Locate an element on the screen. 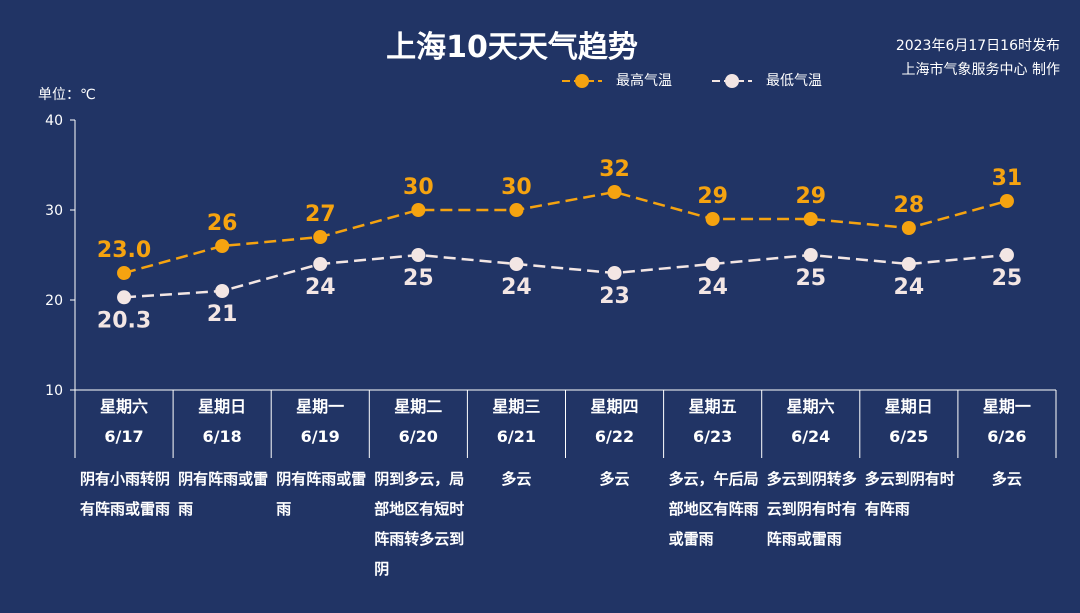 Image resolution: width=1080 pixels, height=613 pixels. day-cell: 星期二 6/20 is located at coordinates (418, 425).